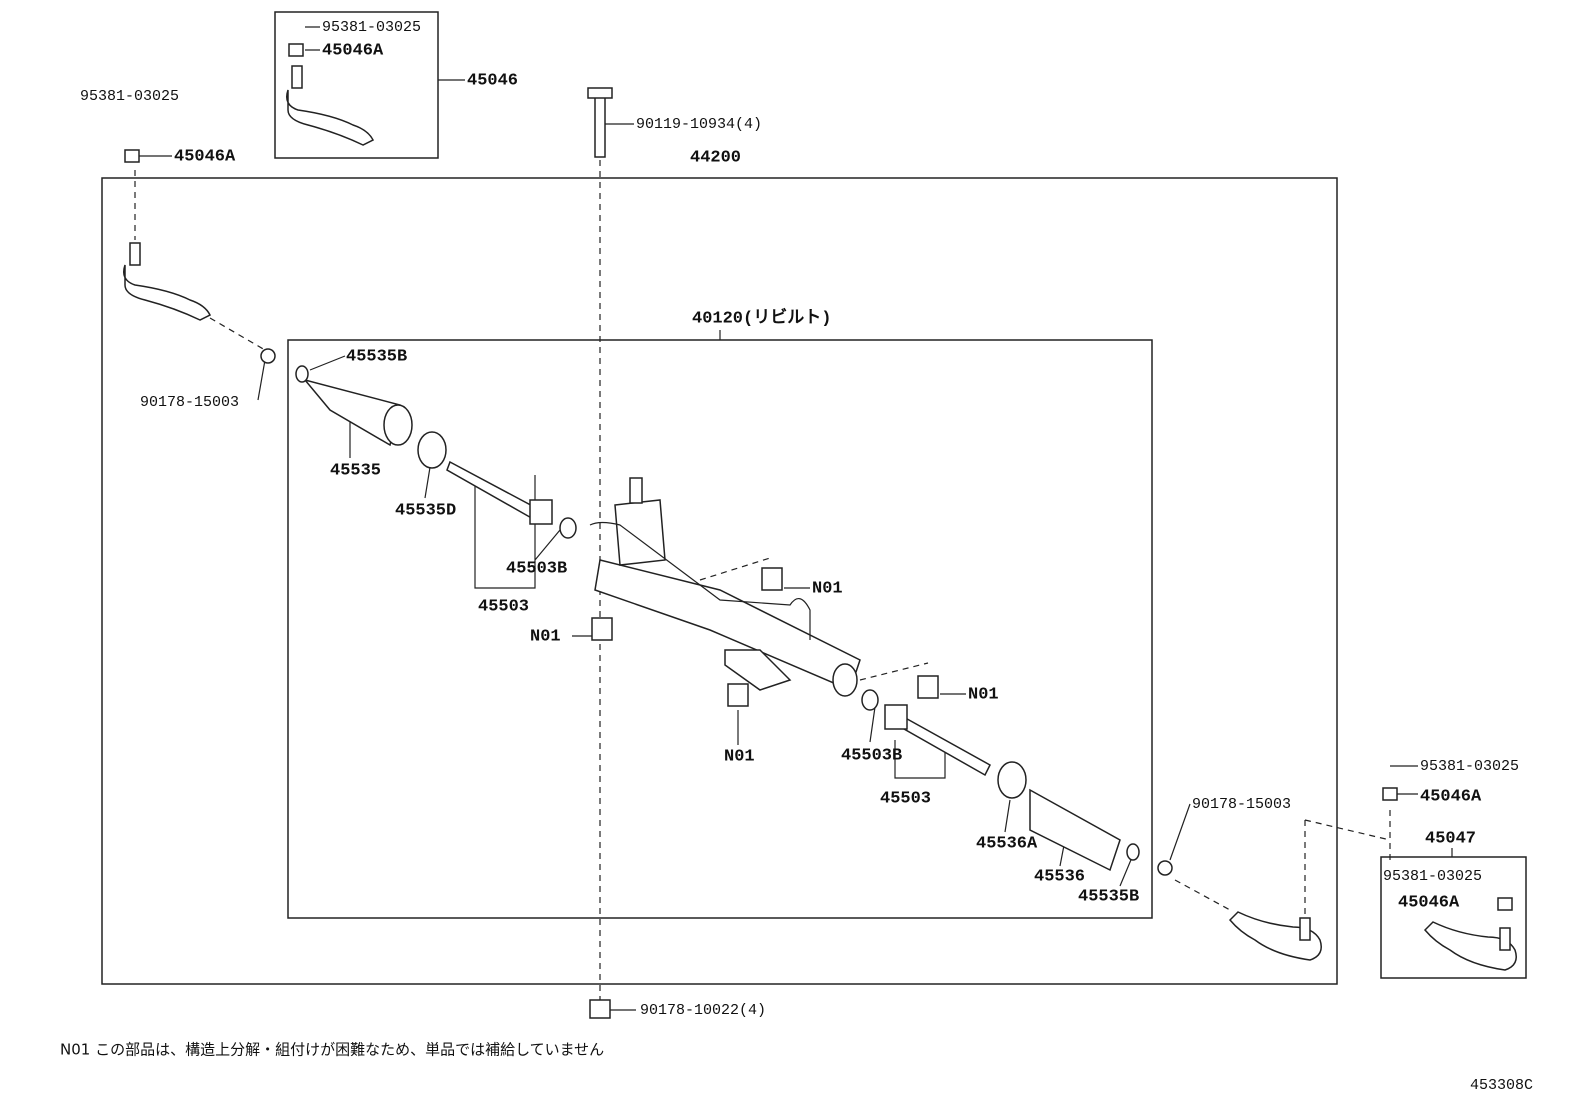 The height and width of the screenshot is (1099, 1592). What do you see at coordinates (761, 317) in the screenshot?
I see `part-number: 40120(リビルト)` at bounding box center [761, 317].